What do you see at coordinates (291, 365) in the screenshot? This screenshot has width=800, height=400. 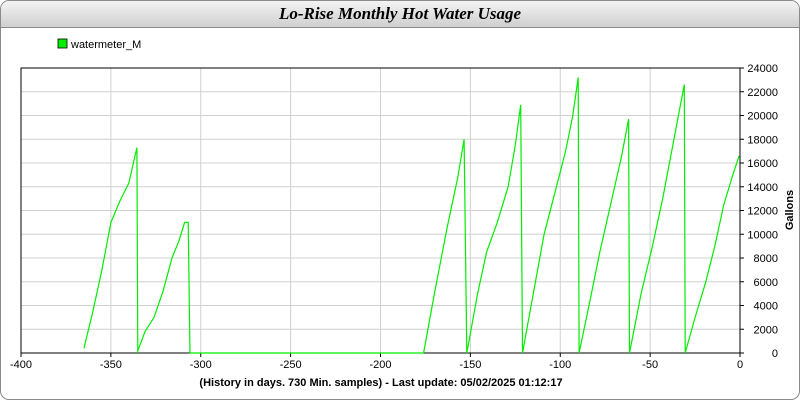 I see `x-tick-label: -250` at bounding box center [291, 365].